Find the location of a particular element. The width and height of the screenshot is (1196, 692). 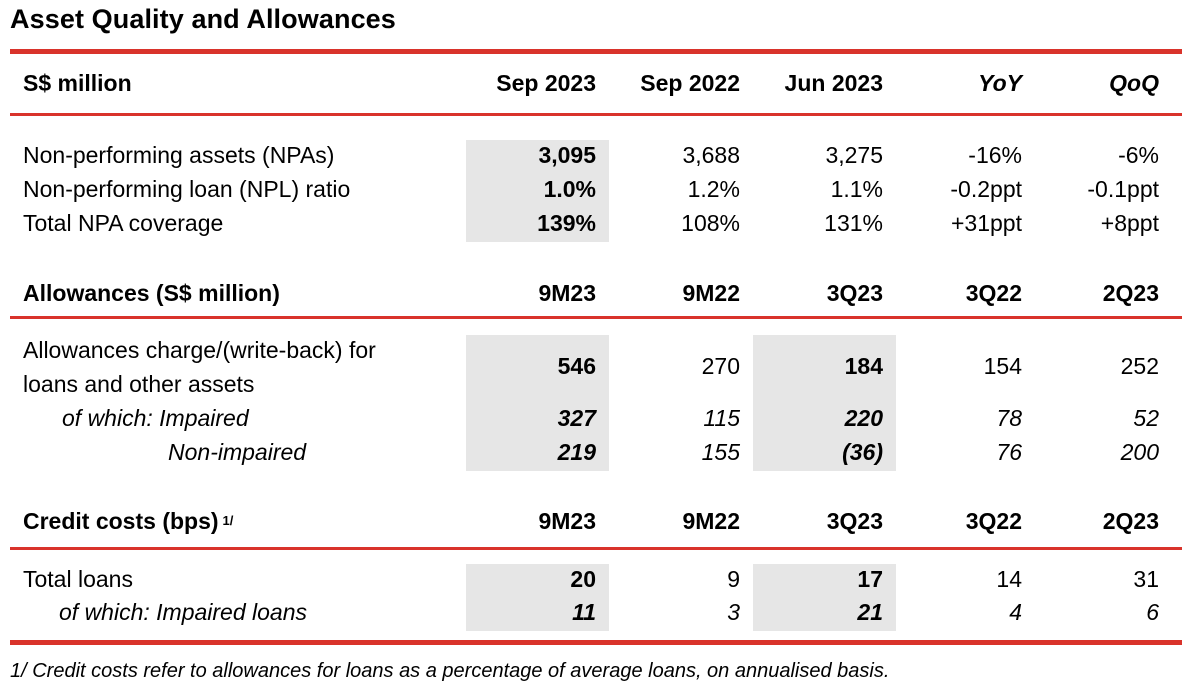

row-label: of which: Impaired is located at coordinates (155, 418).